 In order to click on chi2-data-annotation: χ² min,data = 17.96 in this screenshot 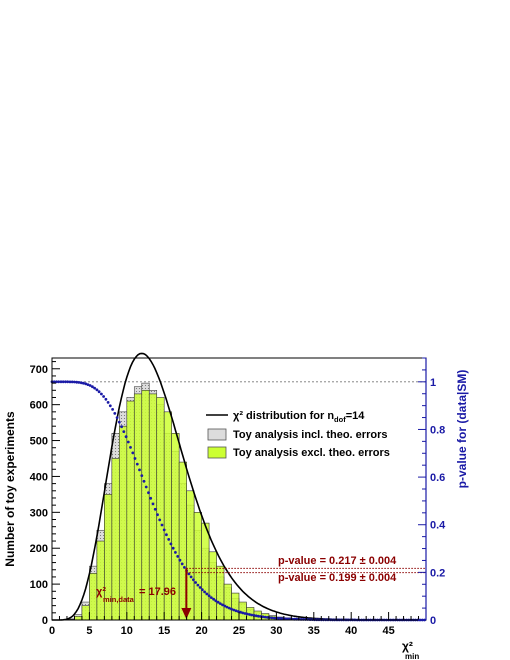, I will do `click(136, 595)`.